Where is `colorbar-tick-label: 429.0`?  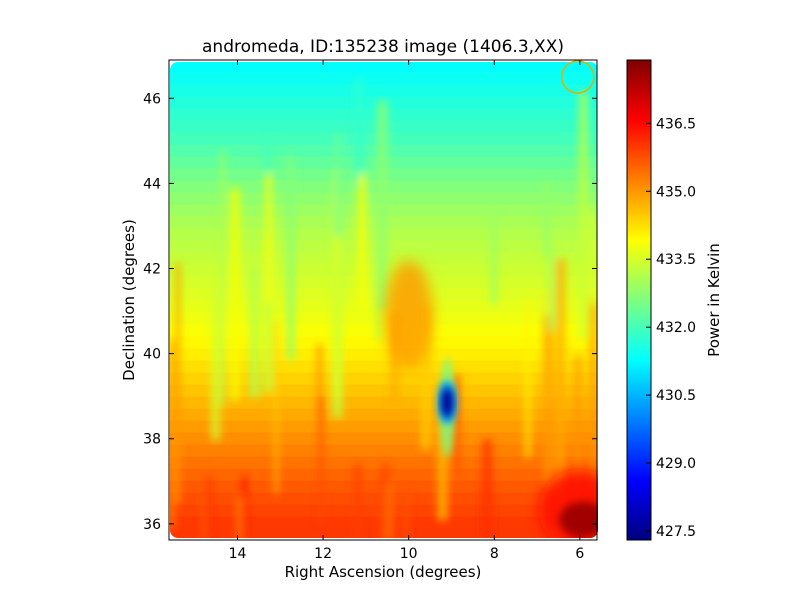
colorbar-tick-label: 429.0 is located at coordinates (676, 464).